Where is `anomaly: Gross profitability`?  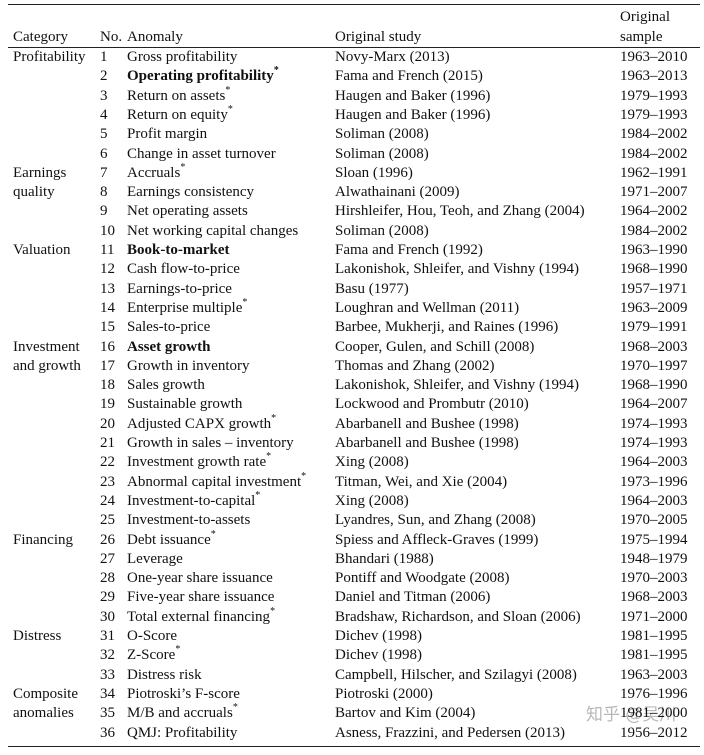 anomaly: Gross profitability is located at coordinates (182, 57).